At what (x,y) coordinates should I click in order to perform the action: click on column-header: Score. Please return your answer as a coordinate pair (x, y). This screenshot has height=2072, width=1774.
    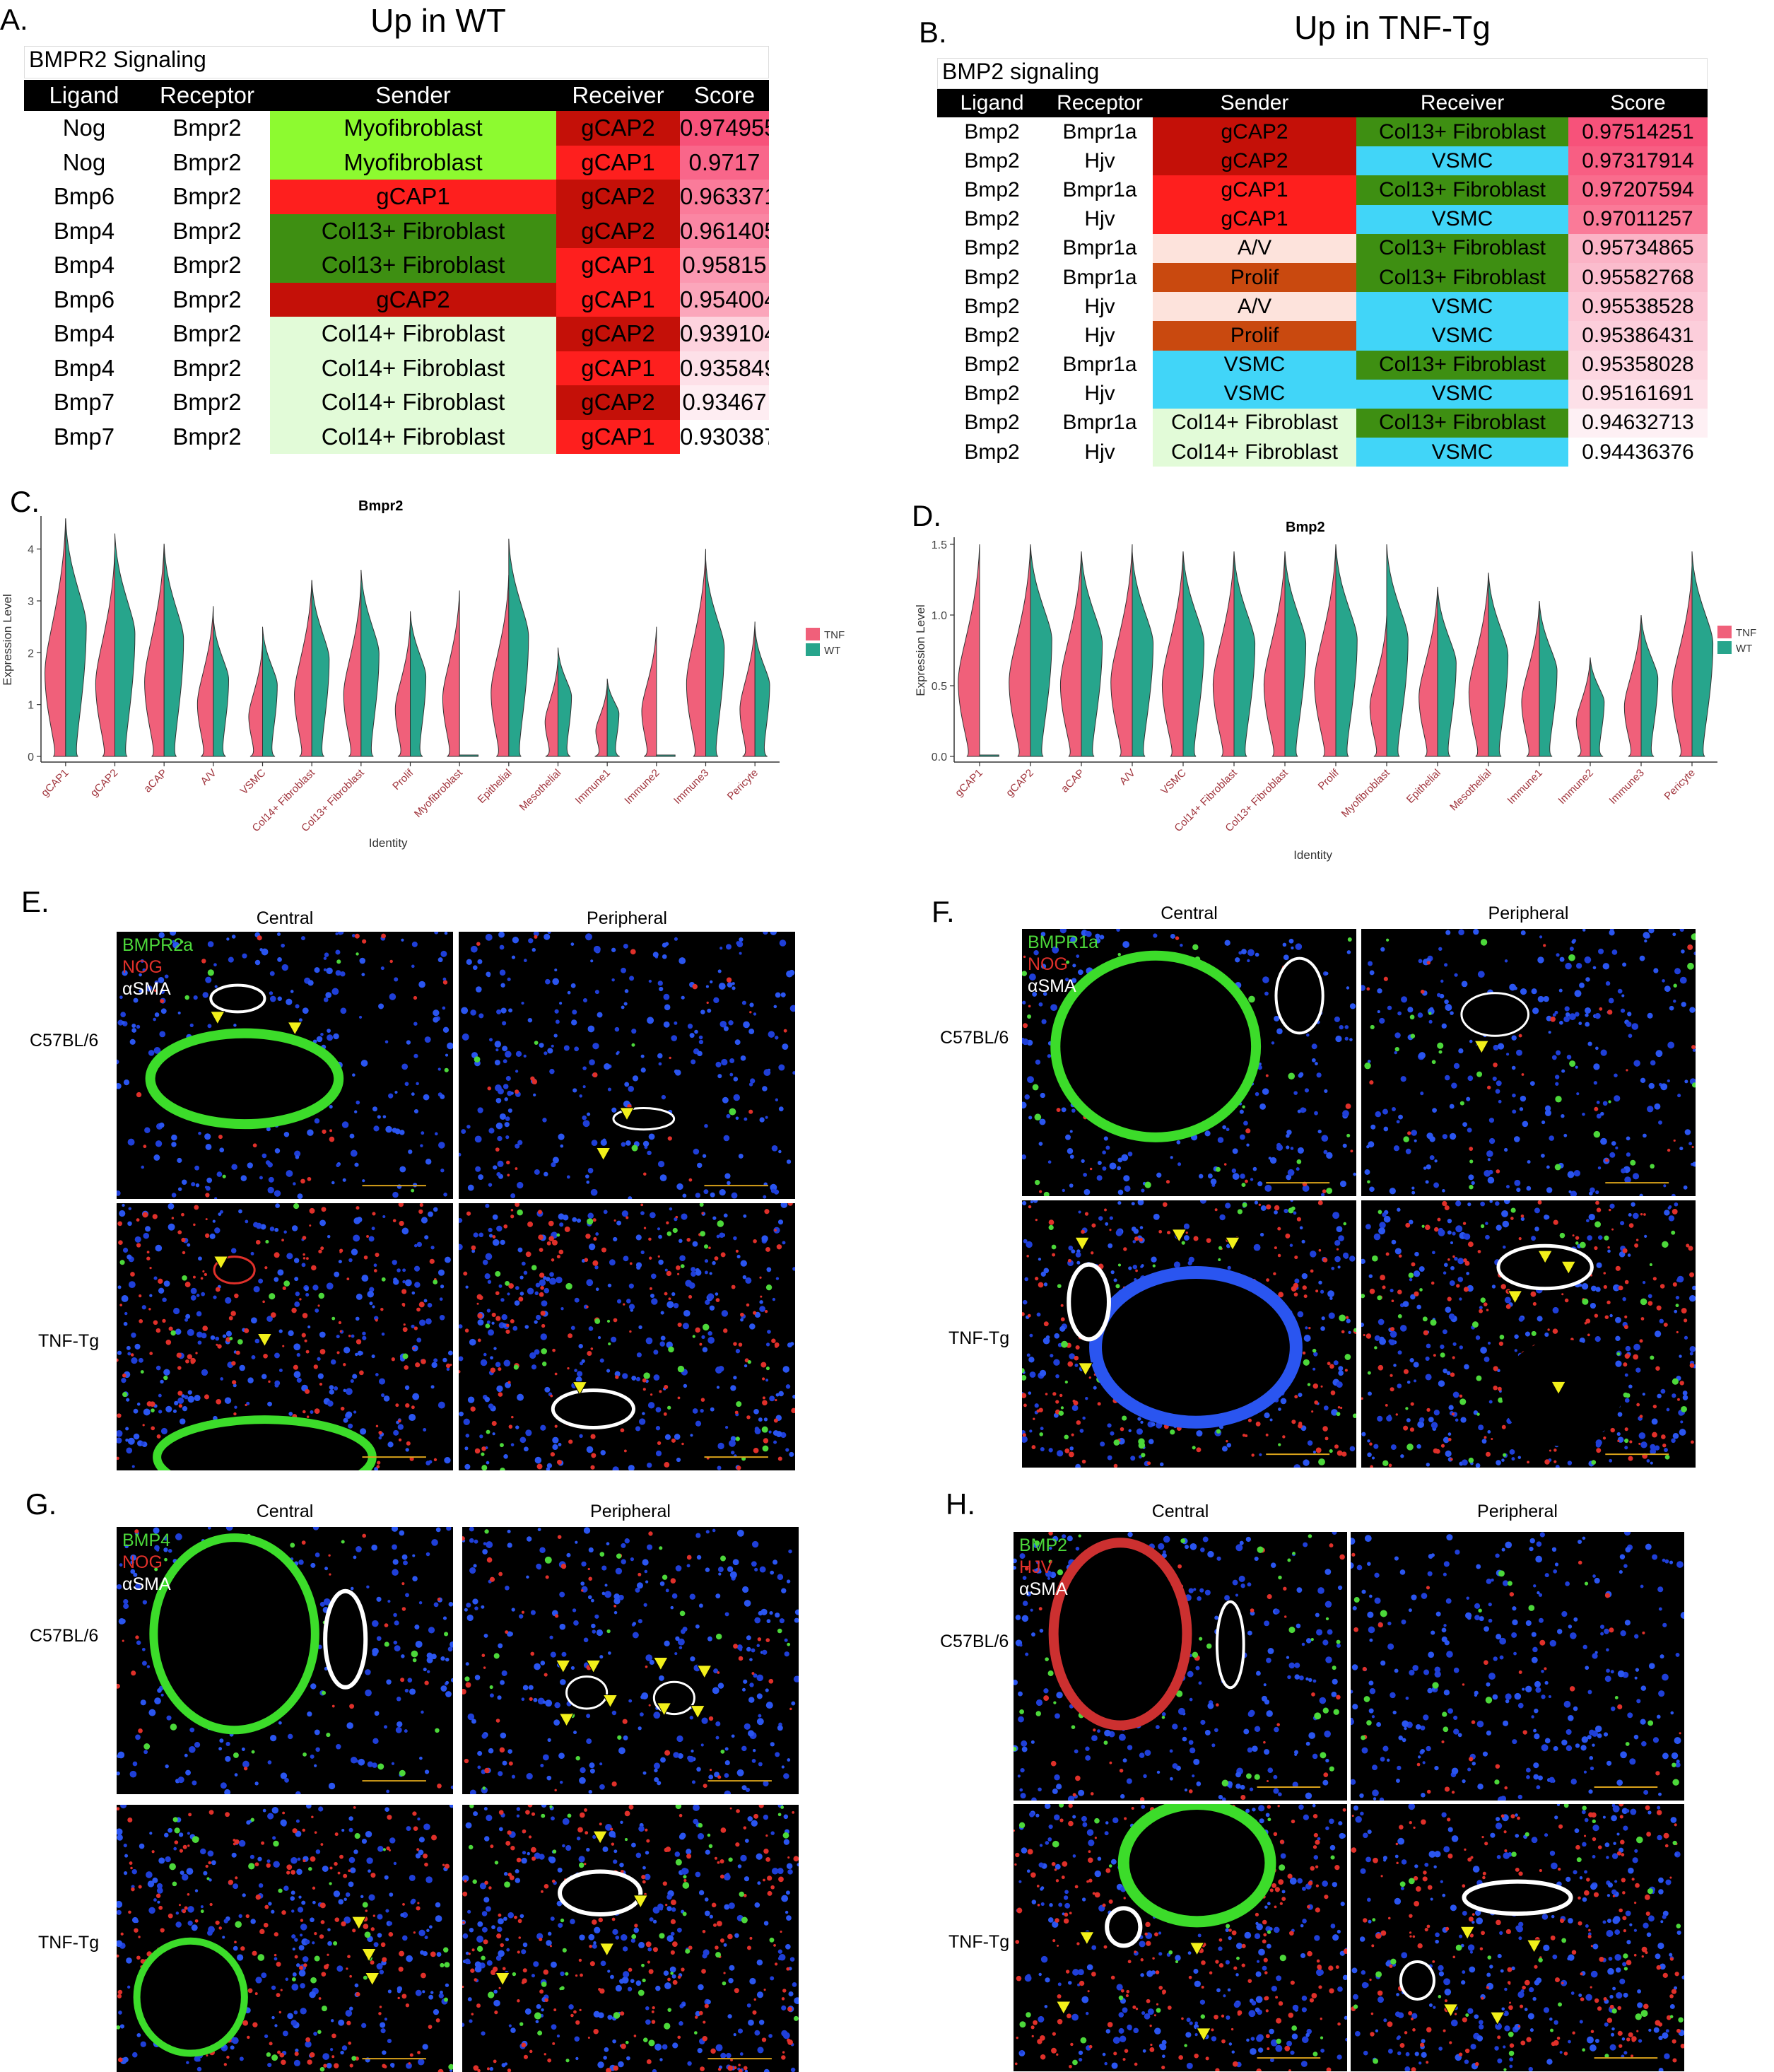
    Looking at the image, I should click on (1638, 103).